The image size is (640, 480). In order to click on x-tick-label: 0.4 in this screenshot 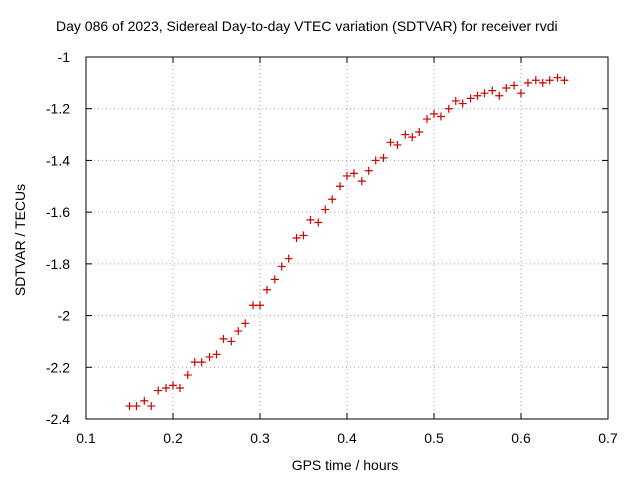, I will do `click(347, 438)`.